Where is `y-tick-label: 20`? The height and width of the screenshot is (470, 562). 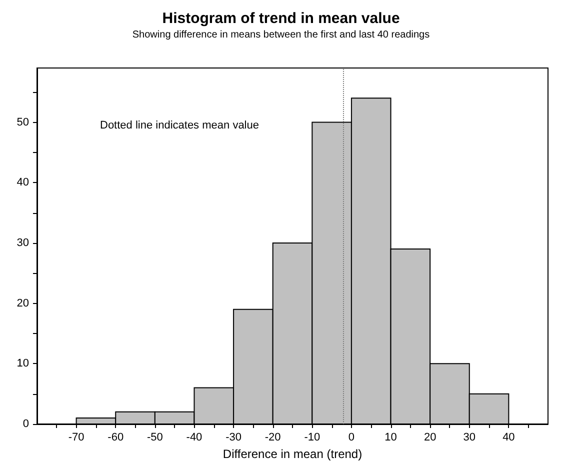
y-tick-label: 20 is located at coordinates (22, 303).